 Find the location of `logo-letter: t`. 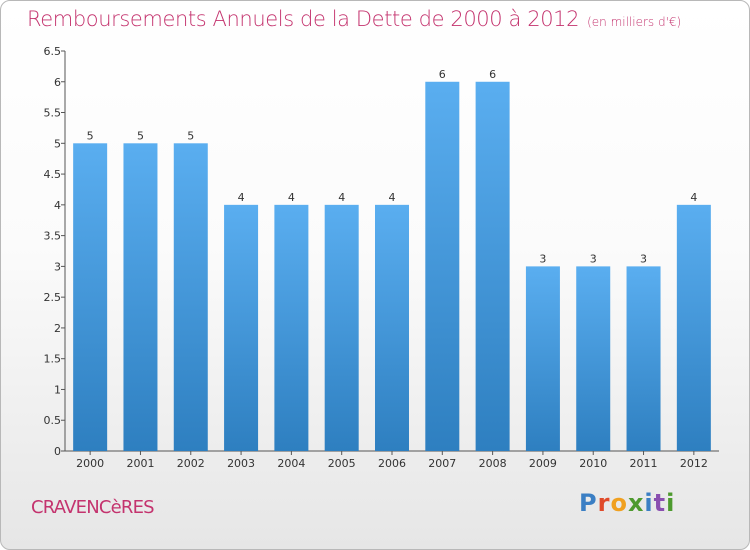

logo-letter: t is located at coordinates (660, 503).